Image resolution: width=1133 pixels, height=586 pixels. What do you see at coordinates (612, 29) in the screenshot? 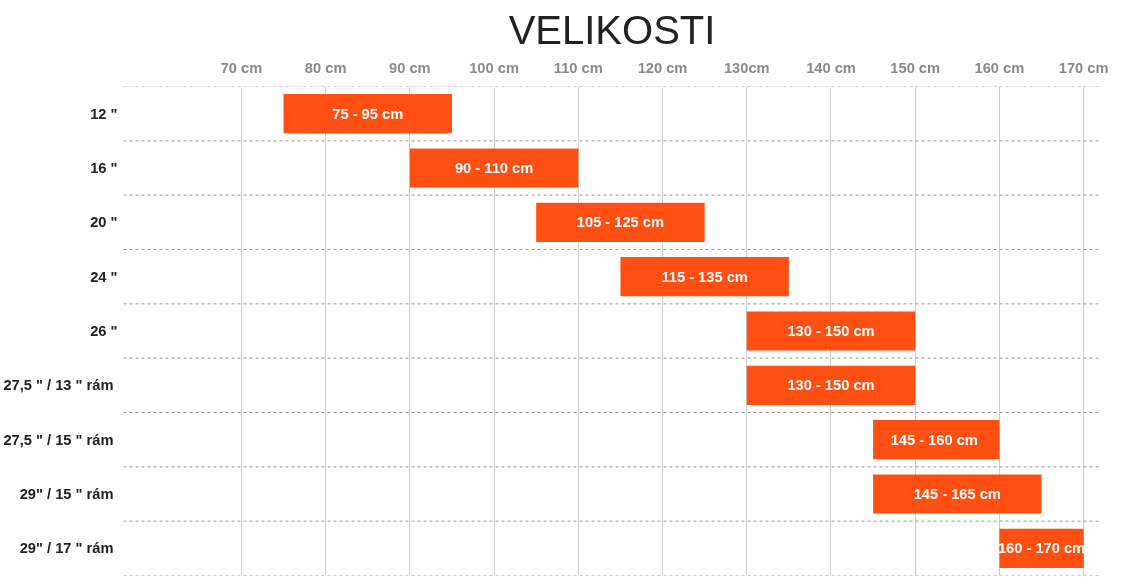
I see `chart-title: VELIKOSTI` at bounding box center [612, 29].